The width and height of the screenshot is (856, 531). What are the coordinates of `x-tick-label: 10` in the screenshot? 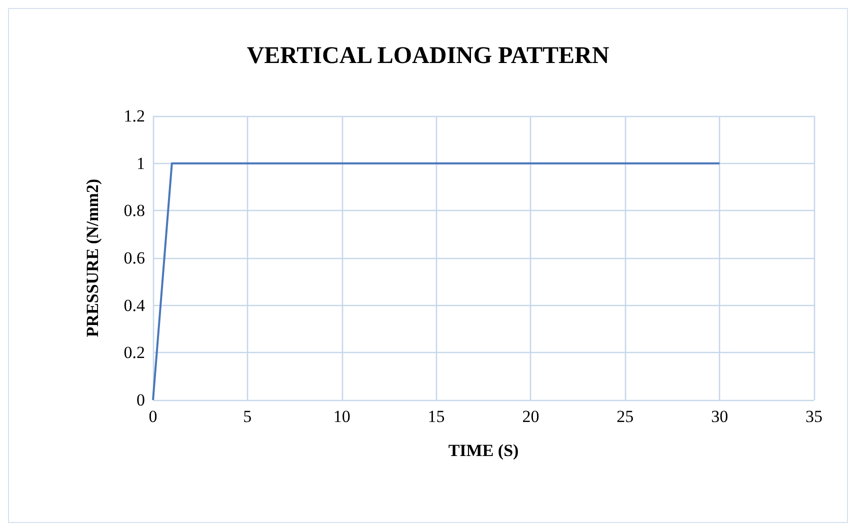 It's located at (341, 416).